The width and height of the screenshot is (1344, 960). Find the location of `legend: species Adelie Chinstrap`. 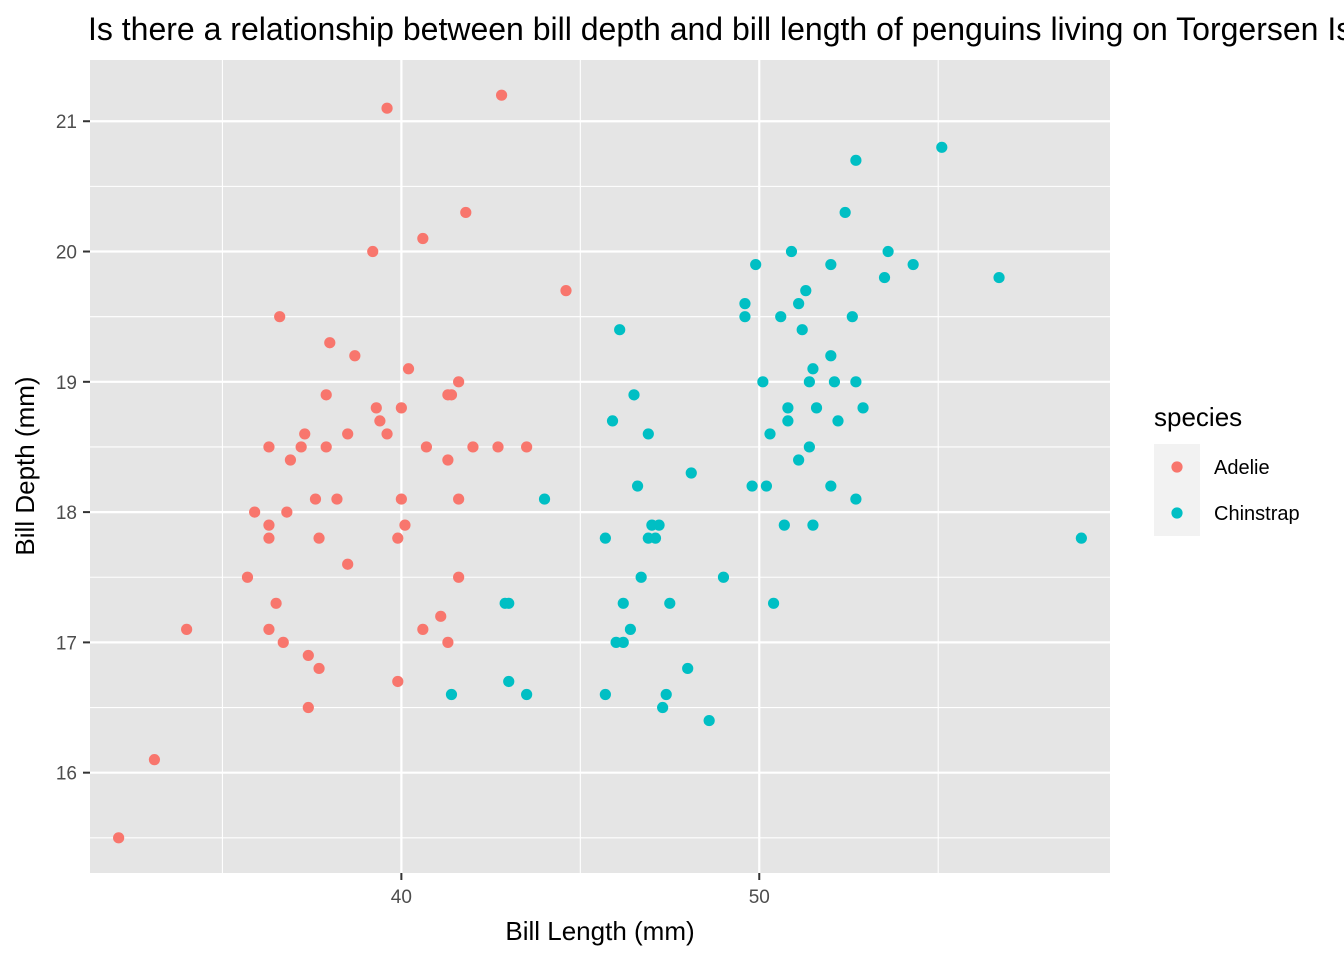

legend: species Adelie Chinstrap is located at coordinates (1227, 469).